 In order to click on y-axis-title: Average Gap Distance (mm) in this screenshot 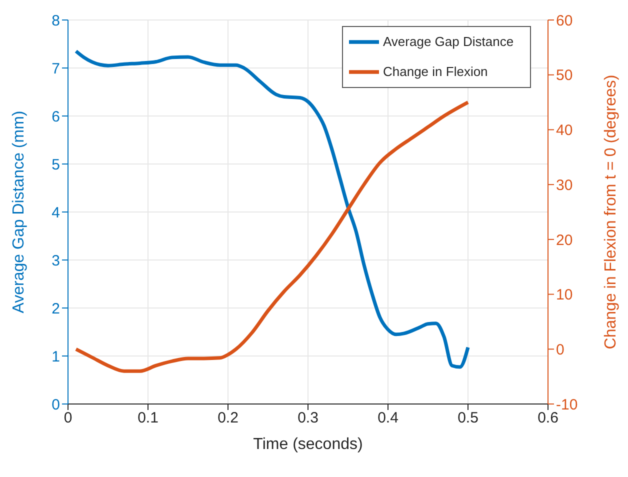, I will do `click(19, 212)`.